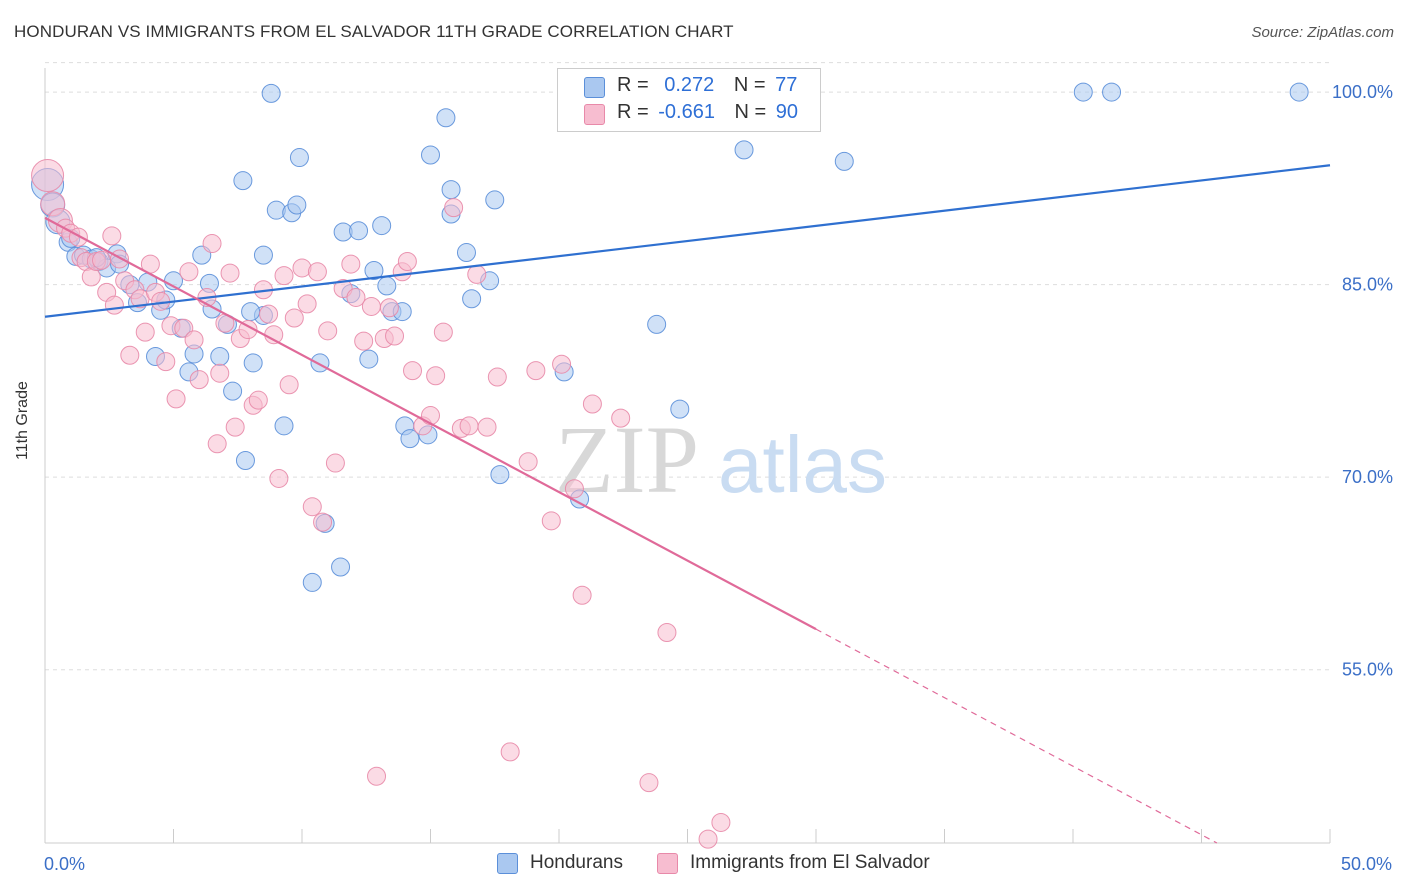  I want to click on source-label: Source: ZipAtlas.com, so click(1322, 32).